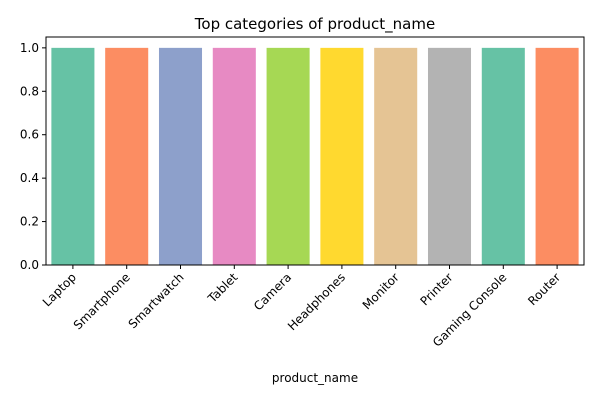 This screenshot has height=400, width=600. What do you see at coordinates (33, 156) in the screenshot?
I see `y-axis: 0.0 0.2 0.4 0.6 0.8 1.0` at bounding box center [33, 156].